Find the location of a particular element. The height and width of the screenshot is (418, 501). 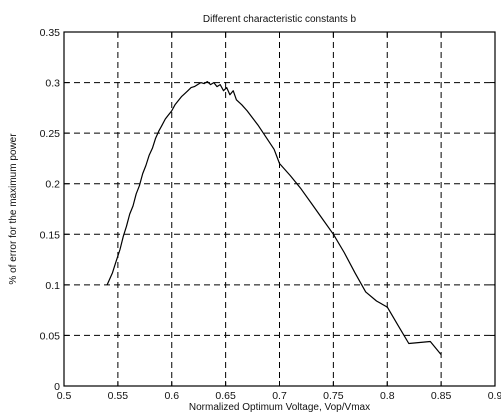

x-axis-label: Normalized Optimum Voltage, Vop/Vmax is located at coordinates (279, 407).